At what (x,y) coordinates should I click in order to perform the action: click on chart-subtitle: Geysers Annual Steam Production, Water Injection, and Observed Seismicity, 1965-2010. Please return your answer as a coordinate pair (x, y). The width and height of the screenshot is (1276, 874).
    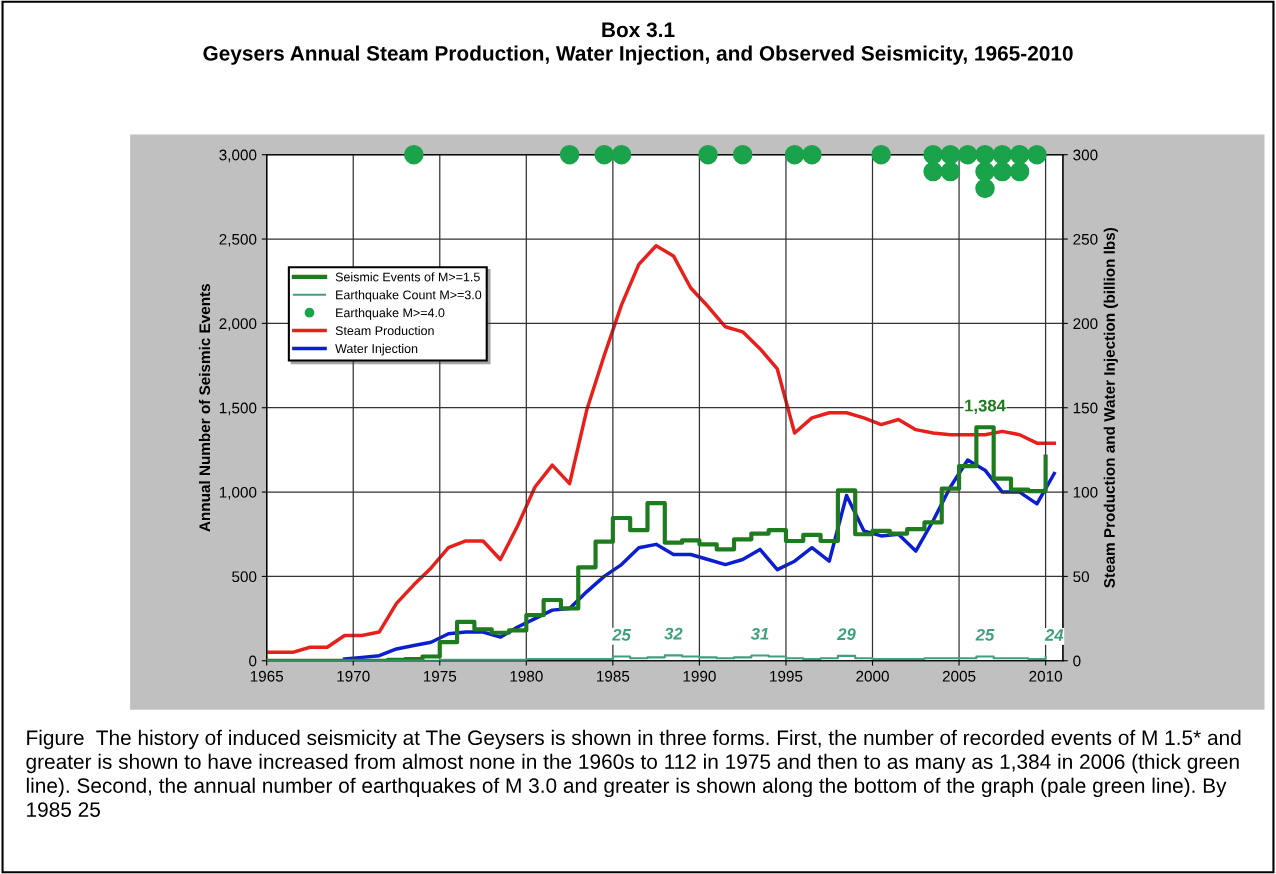
    Looking at the image, I should click on (638, 55).